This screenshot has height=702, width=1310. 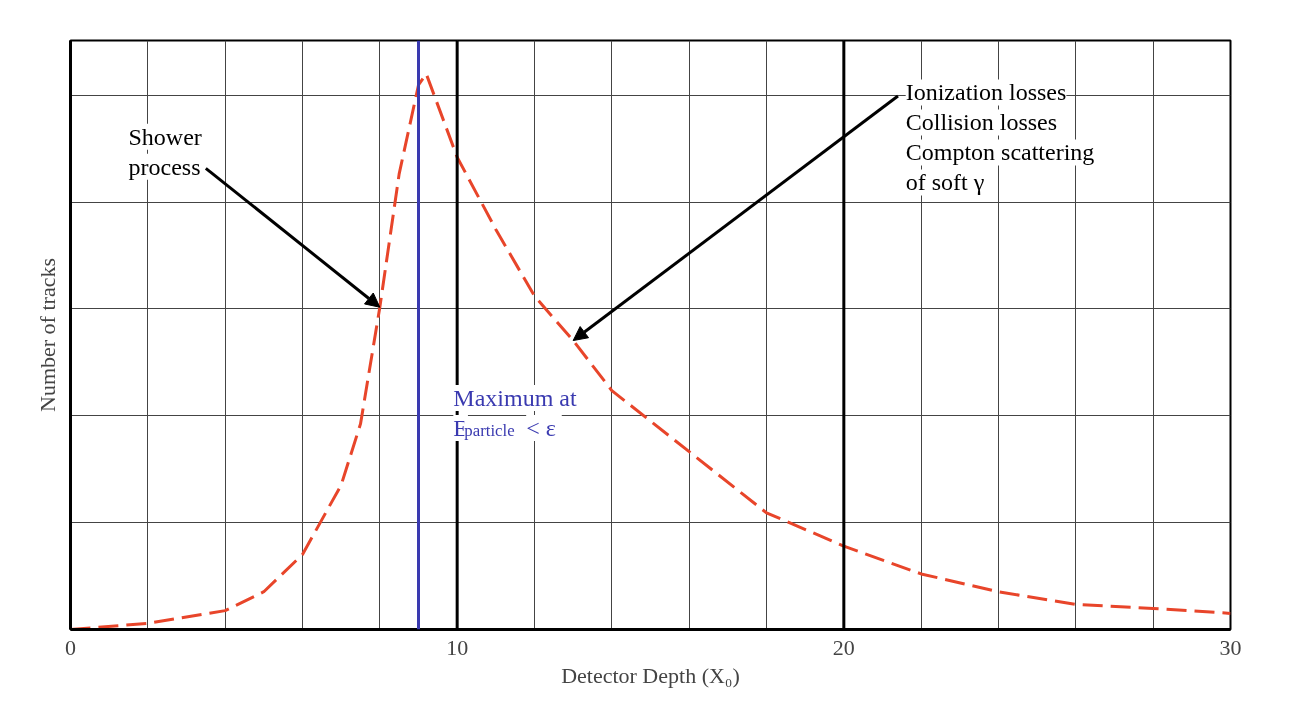 I want to click on annotation: Shower process, so click(x=165, y=151).